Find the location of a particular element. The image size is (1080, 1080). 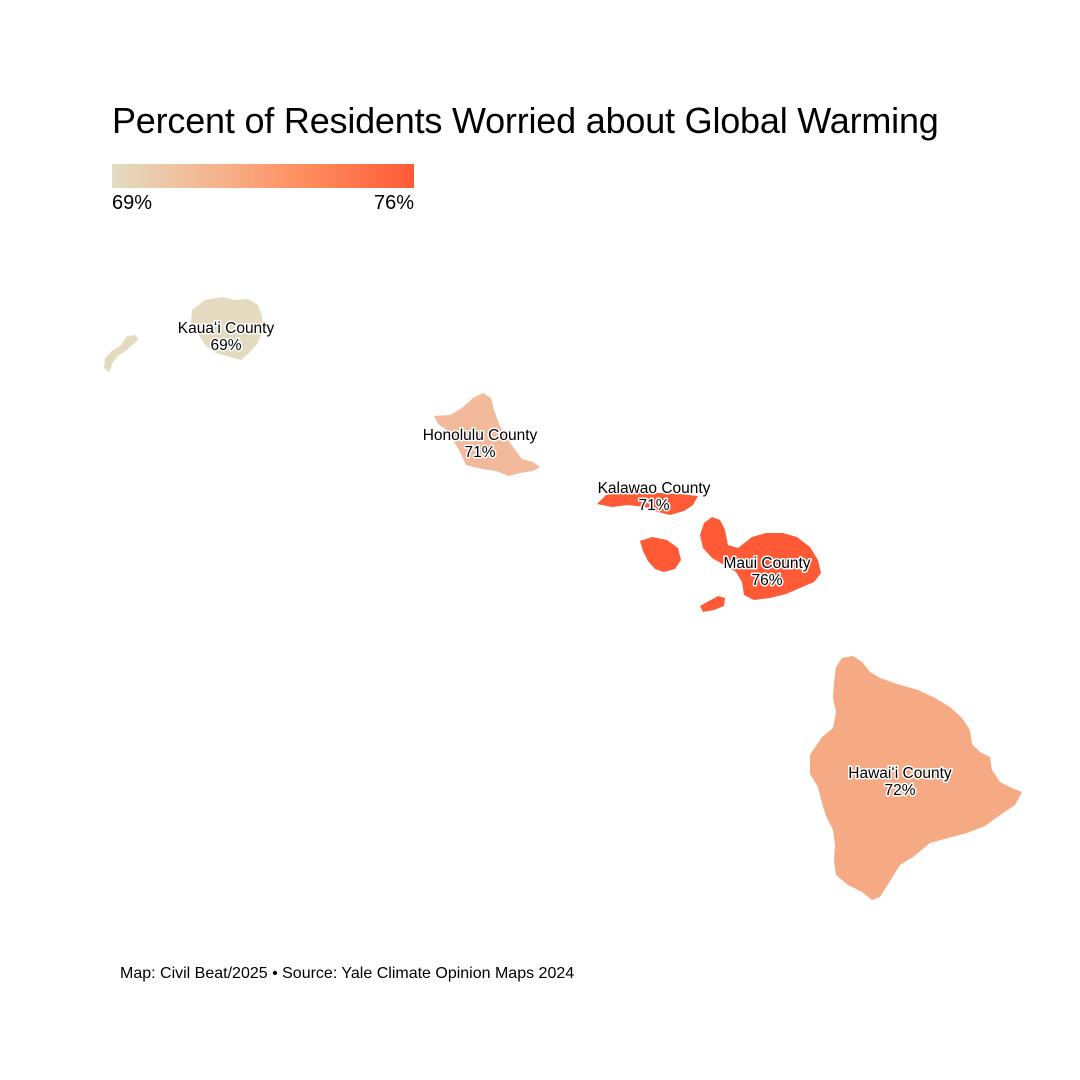

maui-island-shape is located at coordinates (760, 558).